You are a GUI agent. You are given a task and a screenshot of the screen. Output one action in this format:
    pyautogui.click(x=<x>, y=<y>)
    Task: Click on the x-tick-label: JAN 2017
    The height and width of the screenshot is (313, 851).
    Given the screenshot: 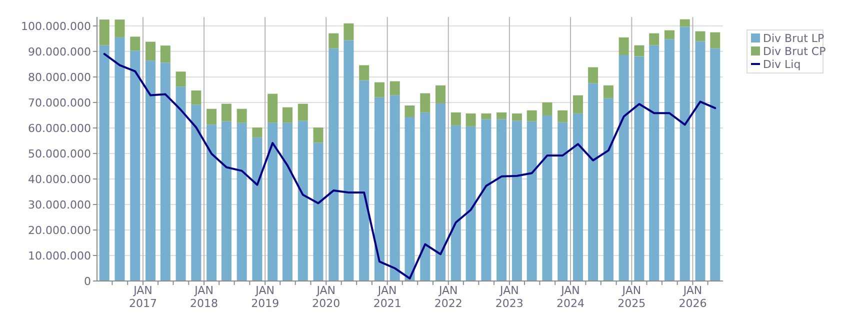 What is the action you would take?
    pyautogui.click(x=142, y=297)
    